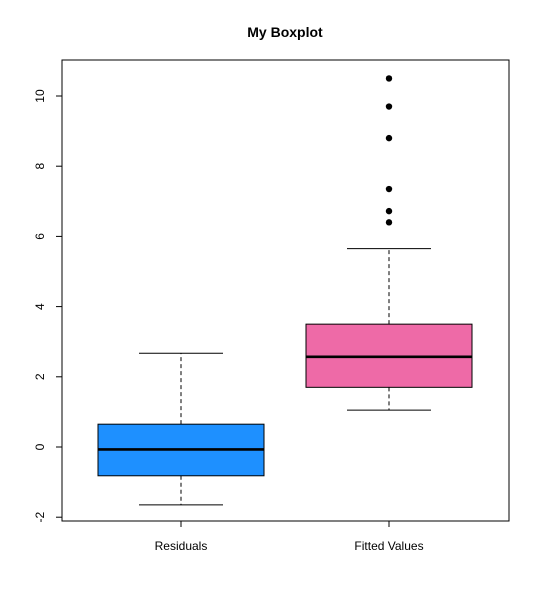 Image resolution: width=540 pixels, height=599 pixels. What do you see at coordinates (40, 517) in the screenshot?
I see `y-tick-label: -2` at bounding box center [40, 517].